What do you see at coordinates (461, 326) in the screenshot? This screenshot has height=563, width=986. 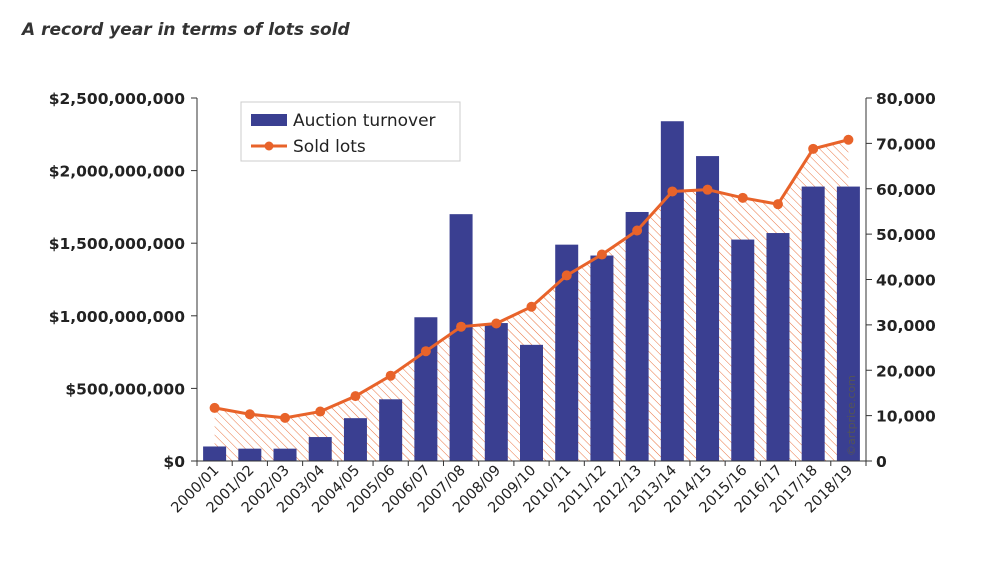 I see `sold-lots-point-2007/08` at bounding box center [461, 326].